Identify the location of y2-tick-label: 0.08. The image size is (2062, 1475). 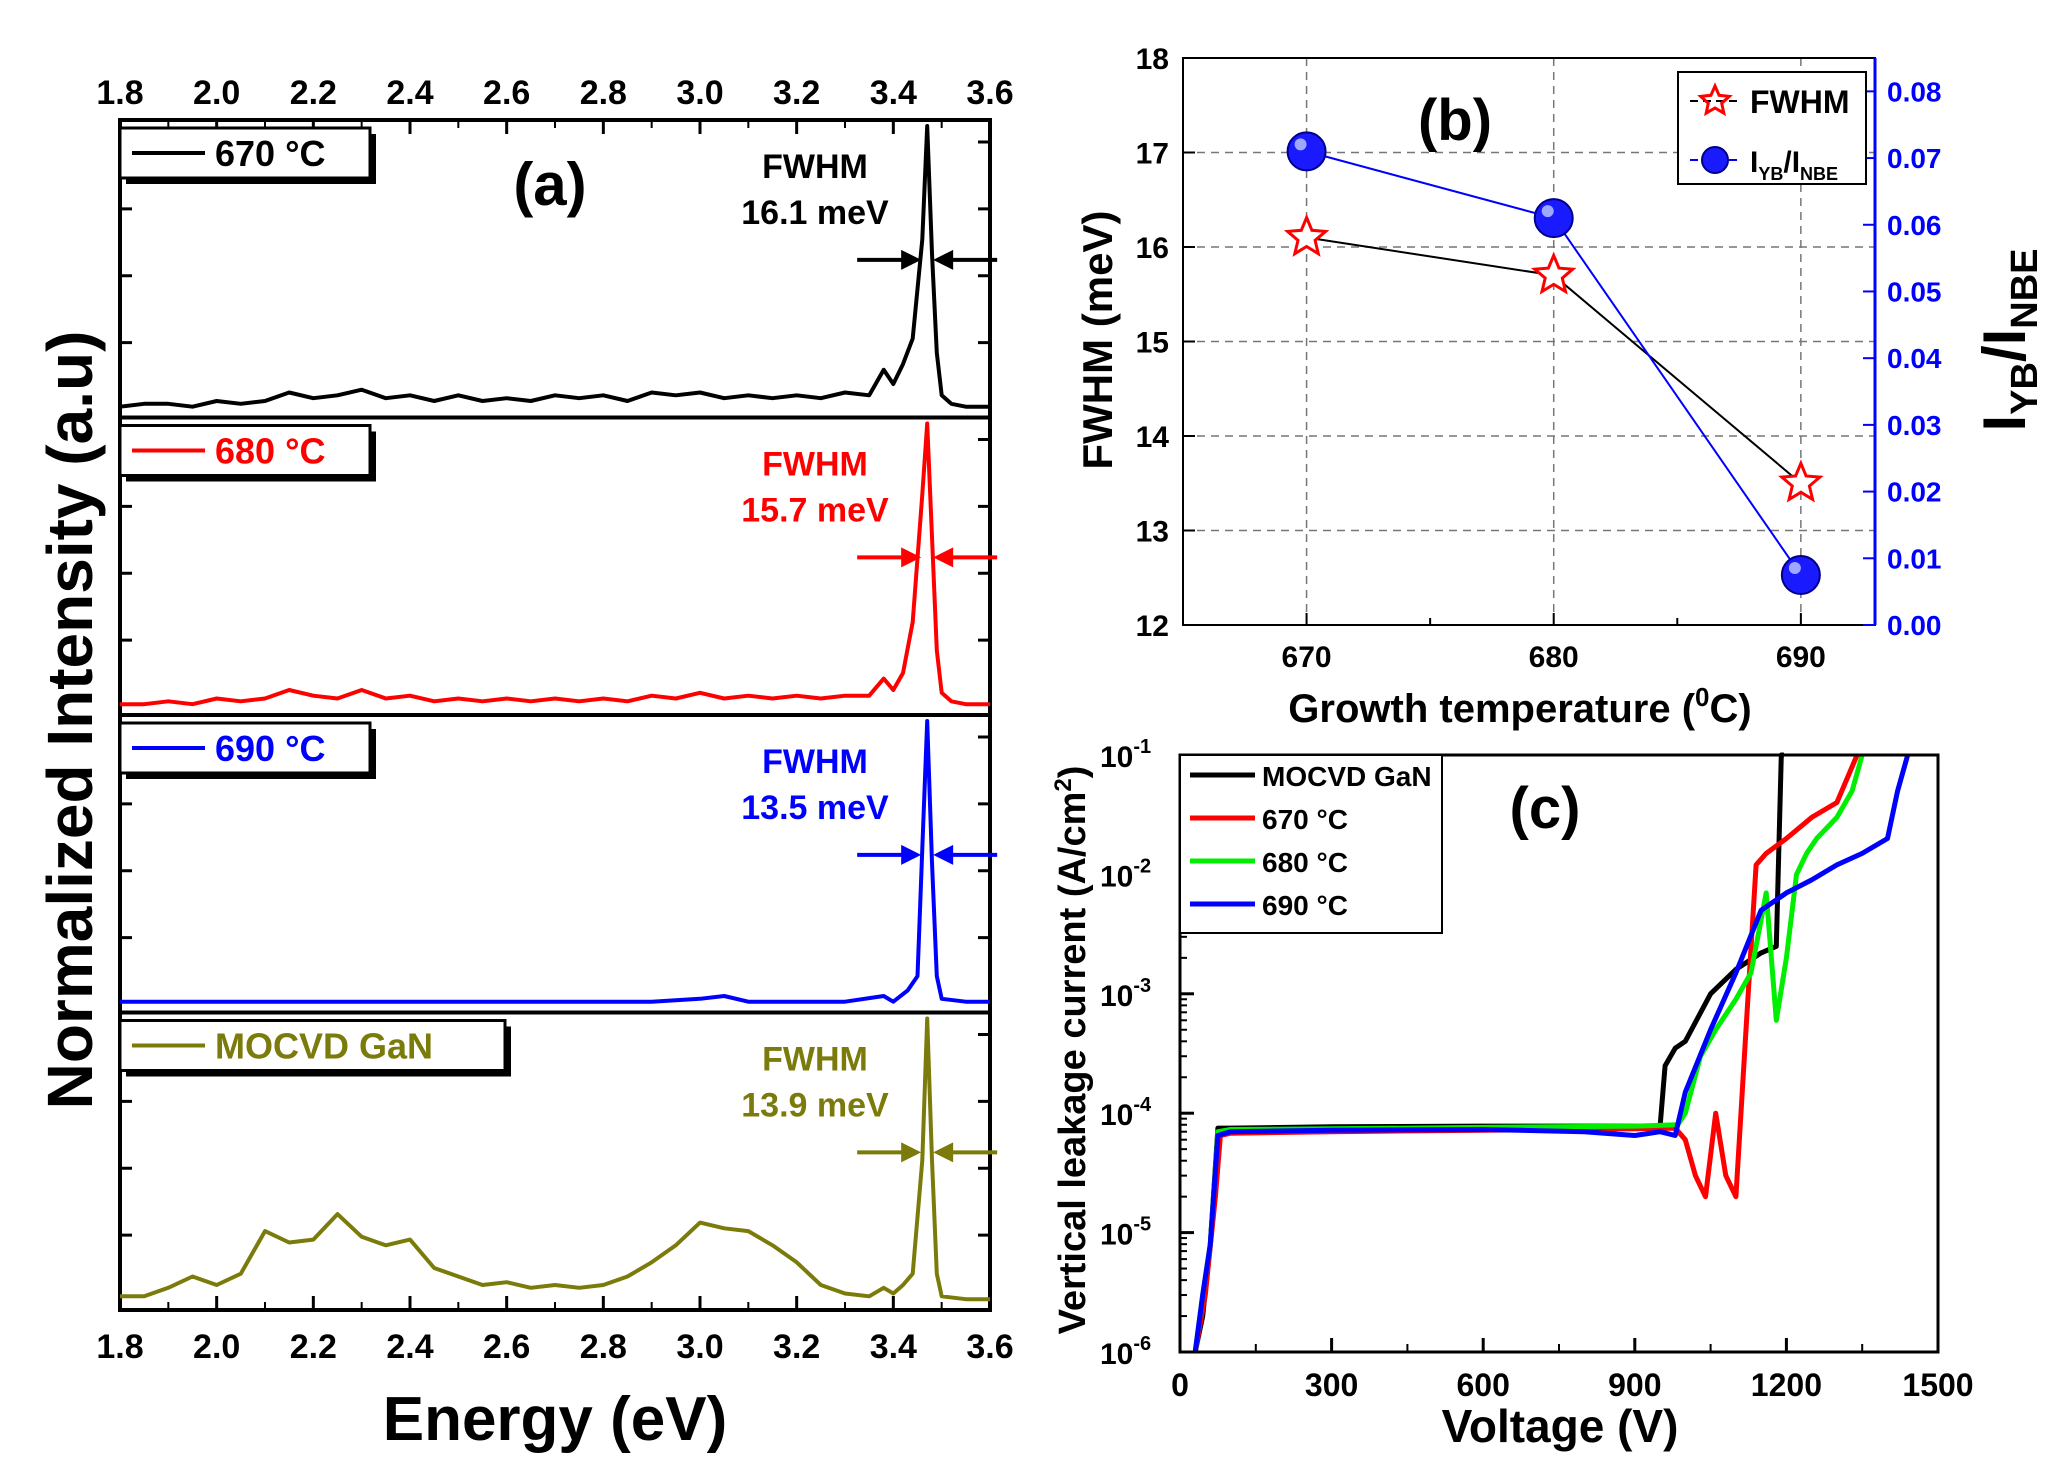
(1914, 91).